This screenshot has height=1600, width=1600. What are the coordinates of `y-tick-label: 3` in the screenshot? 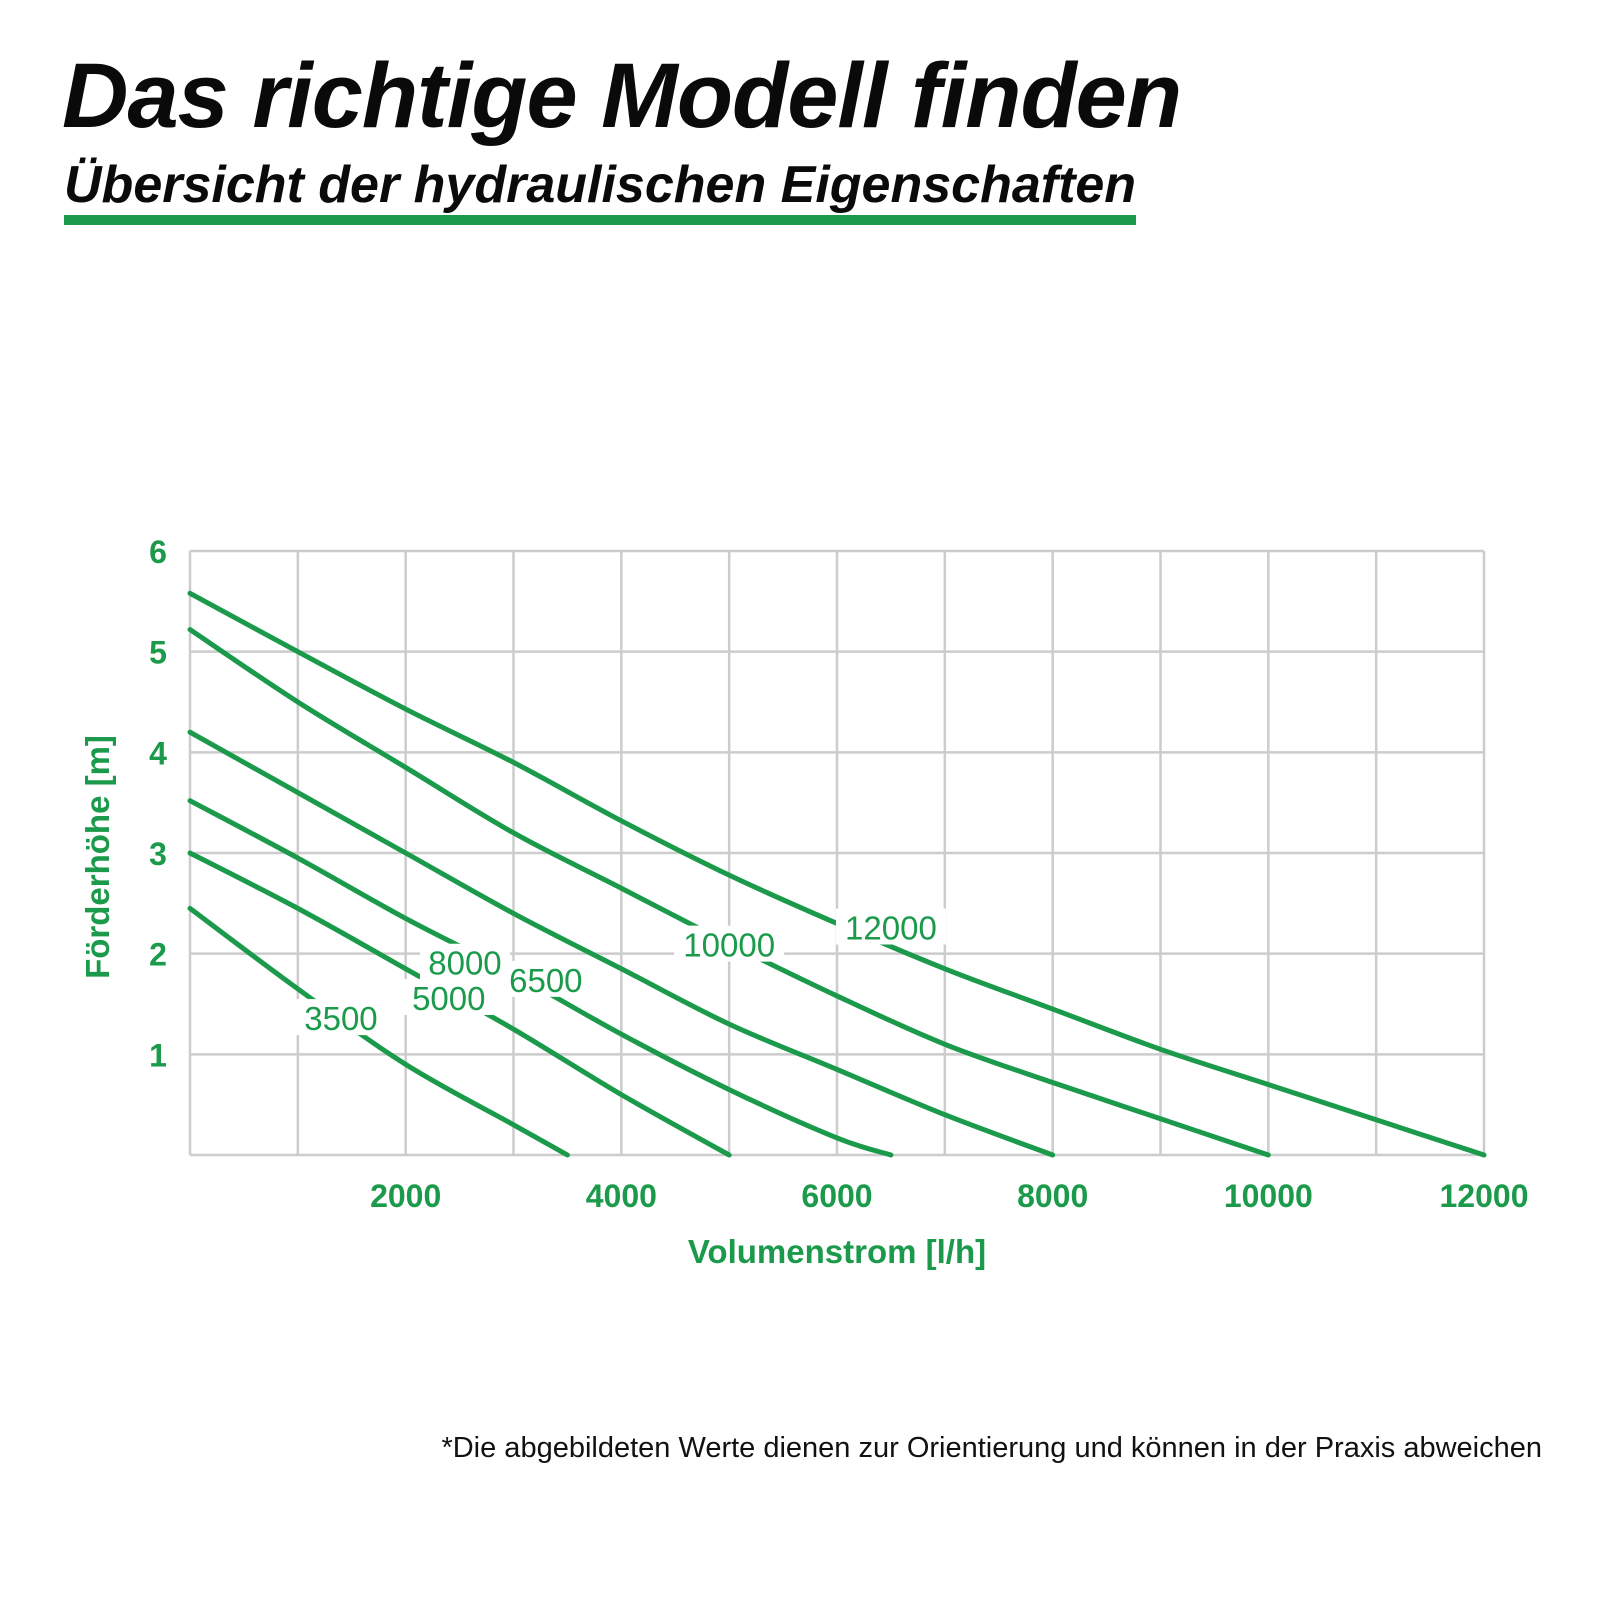 It's located at (158, 854).